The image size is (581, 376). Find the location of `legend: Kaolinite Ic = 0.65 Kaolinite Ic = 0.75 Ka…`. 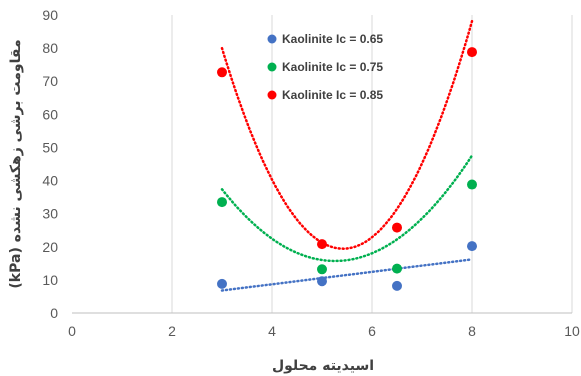

legend: Kaolinite Ic = 0.65 Kaolinite Ic = 0.75 Ka… is located at coordinates (325, 67).